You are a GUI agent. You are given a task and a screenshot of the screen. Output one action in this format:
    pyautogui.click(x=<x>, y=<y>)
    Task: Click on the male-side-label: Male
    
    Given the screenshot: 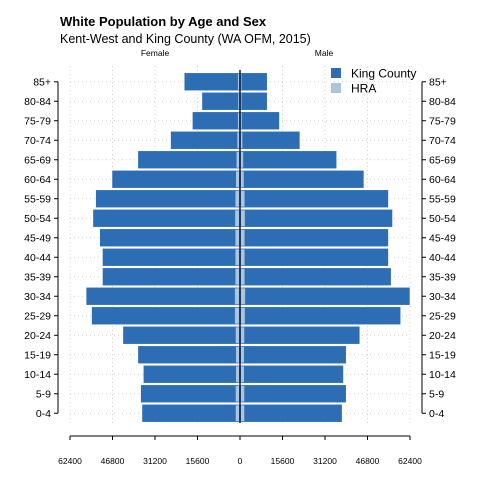 What is the action you would take?
    pyautogui.click(x=324, y=53)
    